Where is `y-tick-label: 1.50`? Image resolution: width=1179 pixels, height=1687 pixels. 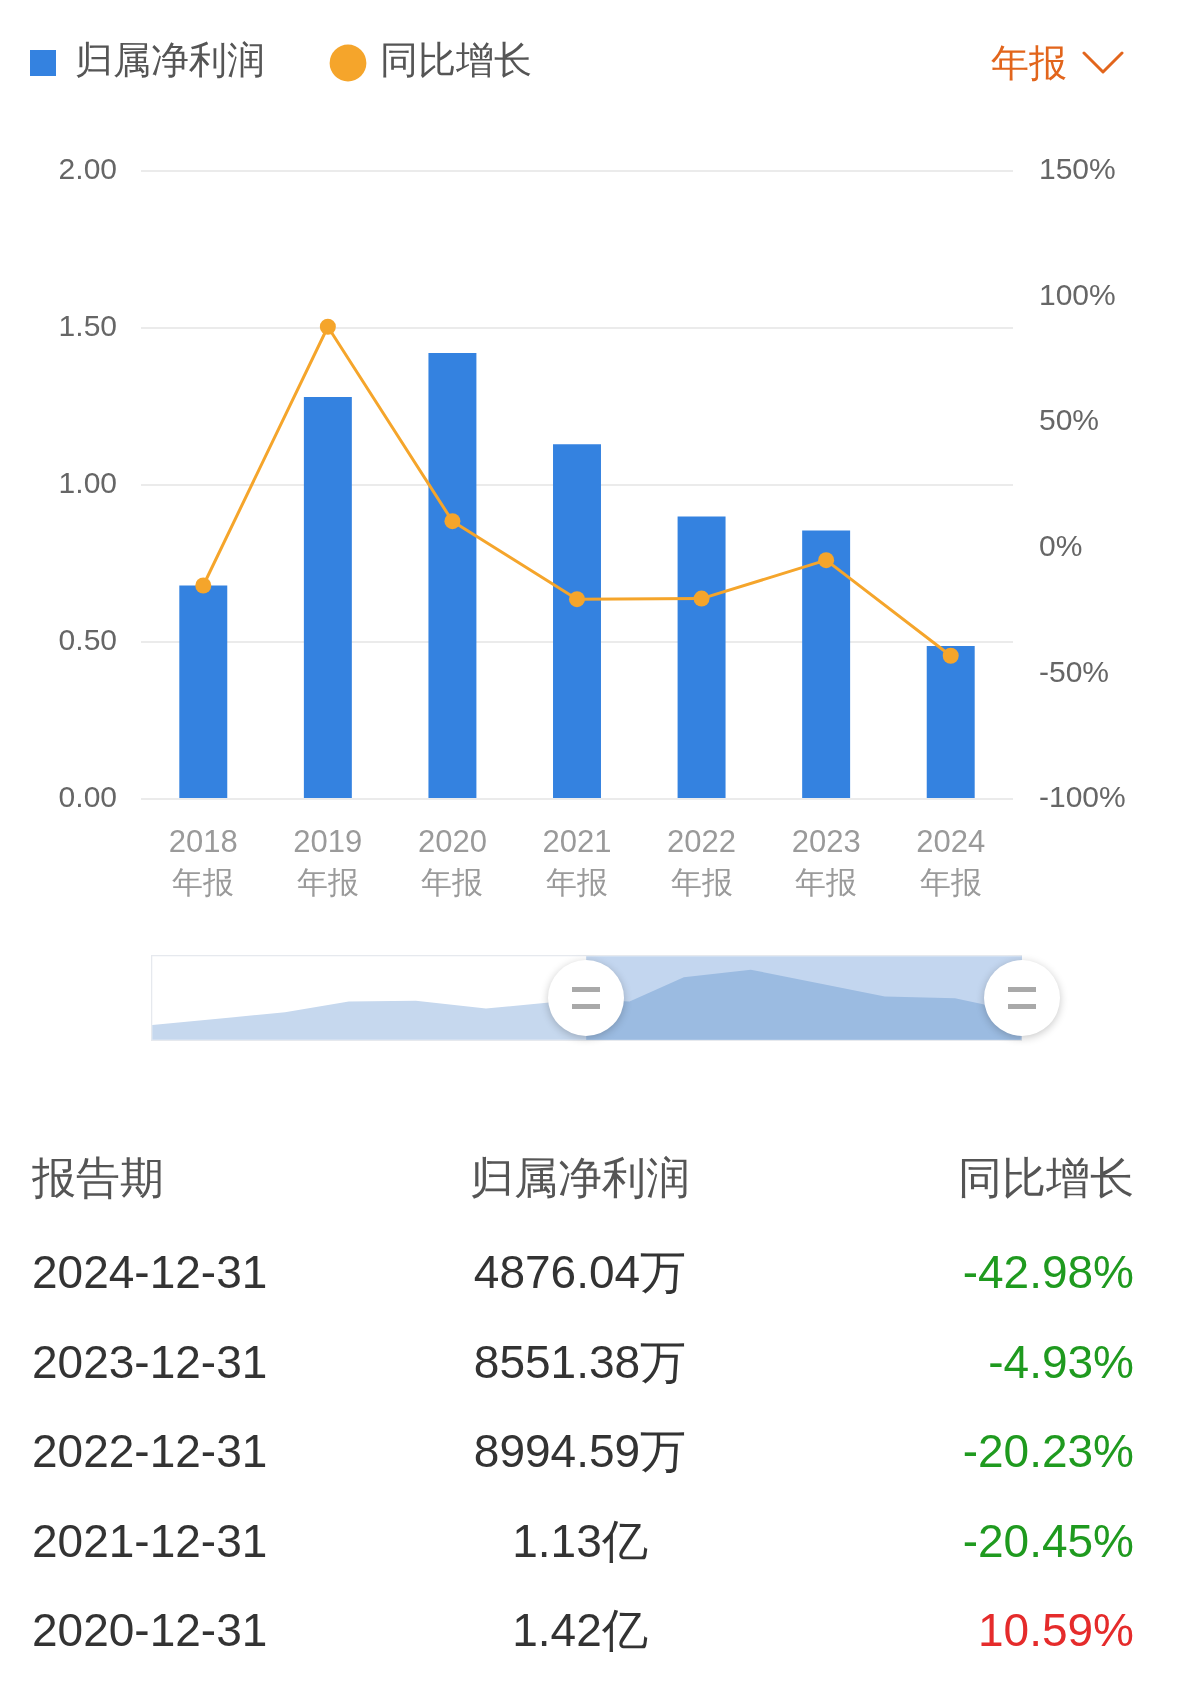
y-tick-label: 1.50 is located at coordinates (87, 326).